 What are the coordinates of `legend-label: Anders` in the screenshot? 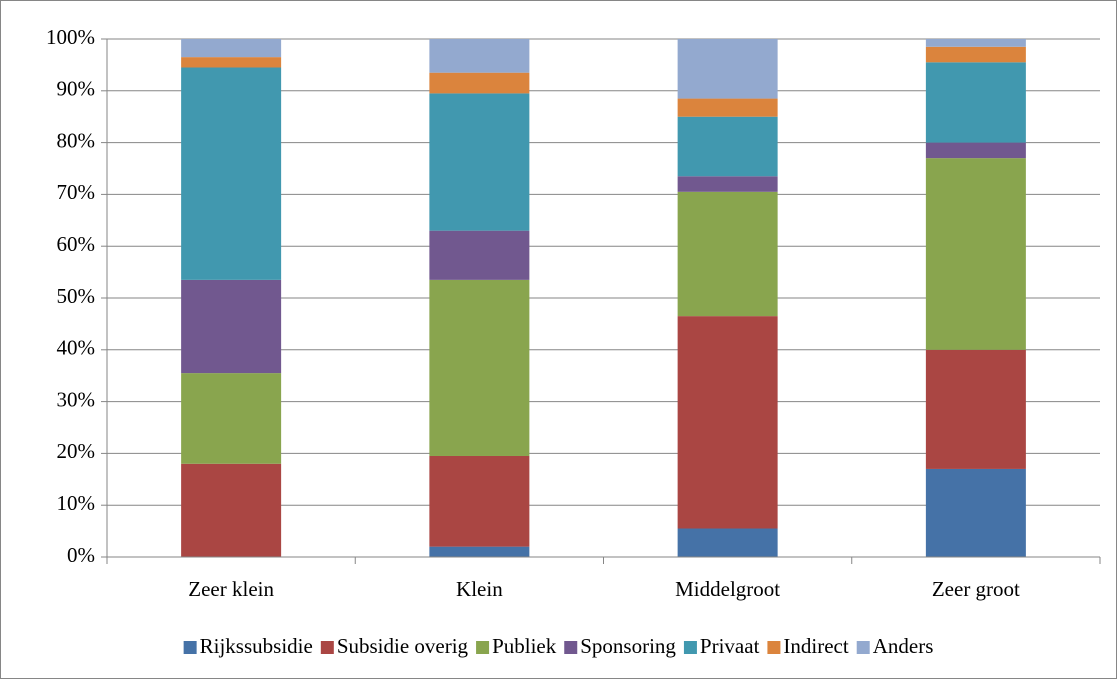 It's located at (903, 646).